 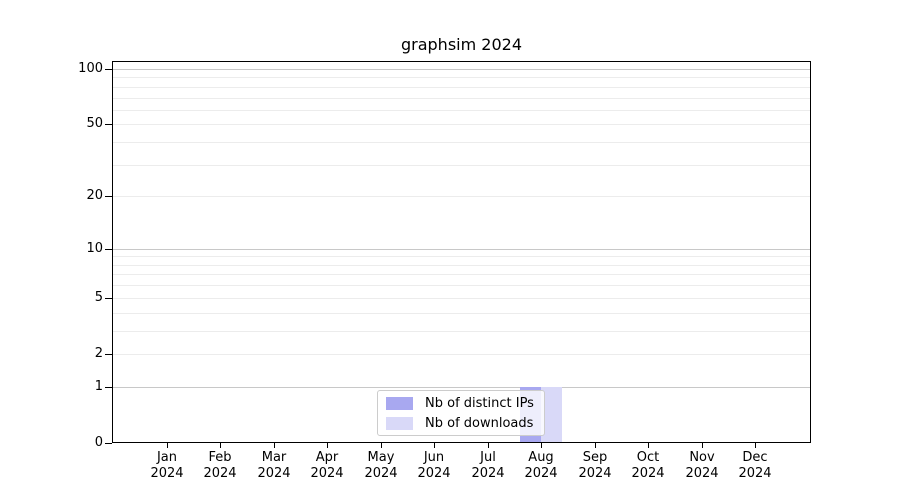 I want to click on x-axis-tick-label: Sep 2024, so click(x=595, y=465).